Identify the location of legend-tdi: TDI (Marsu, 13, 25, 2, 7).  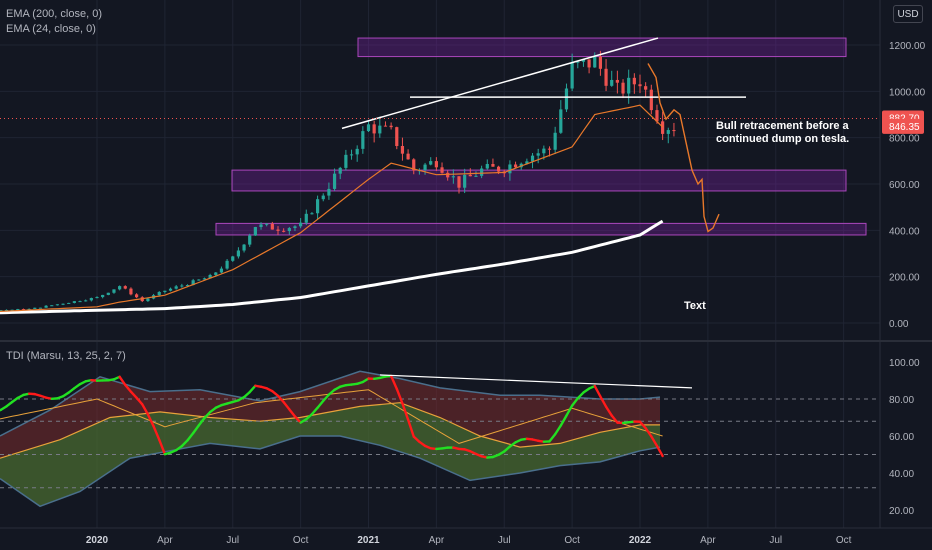
(66, 356).